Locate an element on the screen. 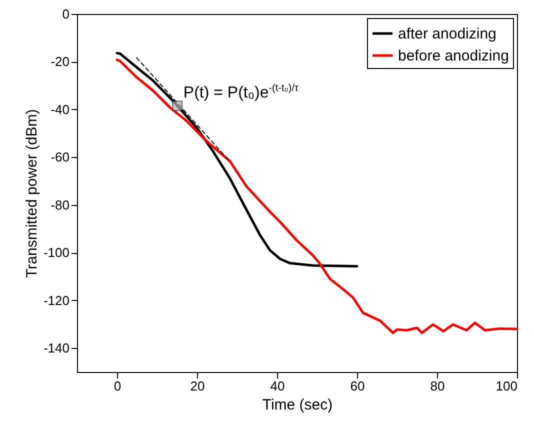 This screenshot has width=534, height=423. y-axis-title: Transmitted power (dBm) is located at coordinates (31, 193).